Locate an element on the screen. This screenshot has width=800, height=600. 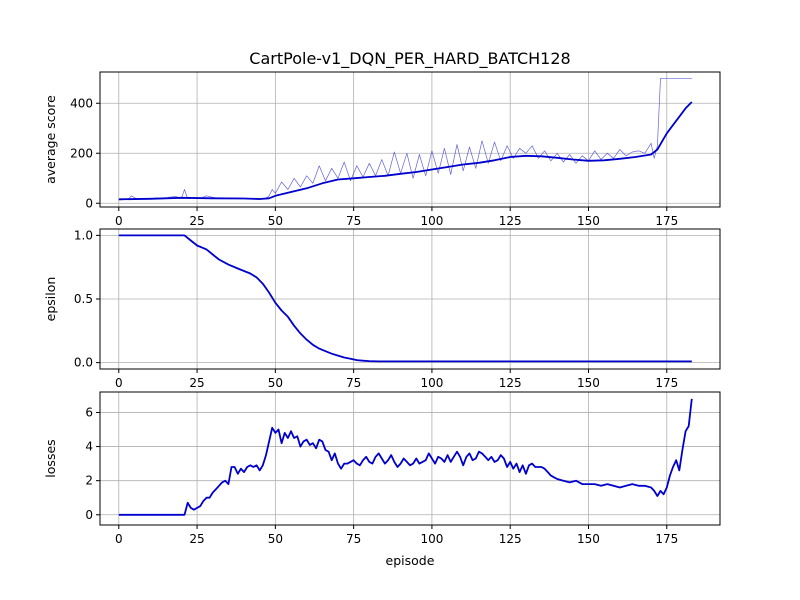
y-axis-label: epsilon is located at coordinates (50, 299).